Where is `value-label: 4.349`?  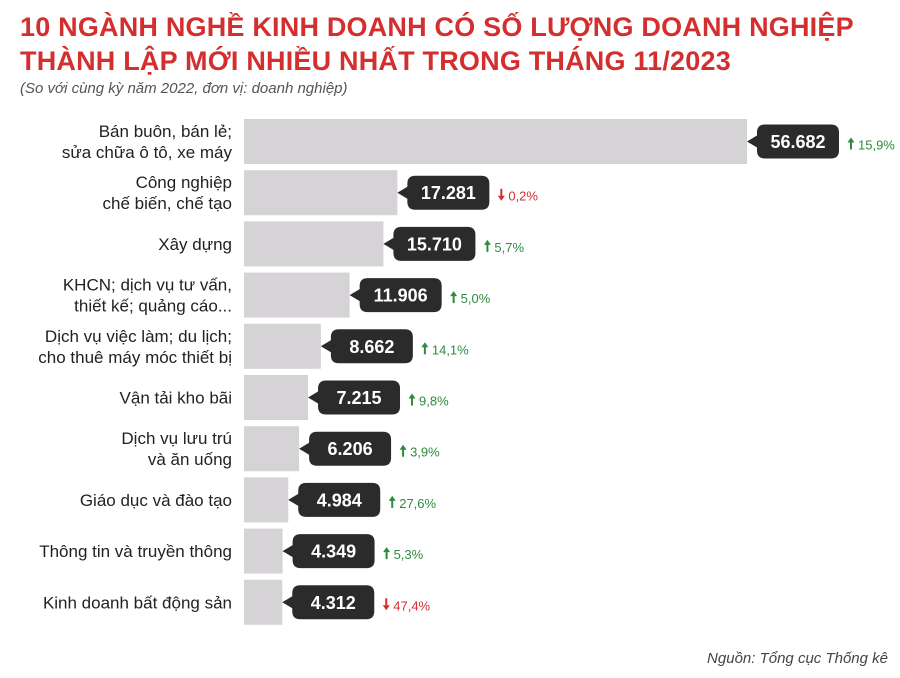
value-label: 4.349 is located at coordinates (333, 552).